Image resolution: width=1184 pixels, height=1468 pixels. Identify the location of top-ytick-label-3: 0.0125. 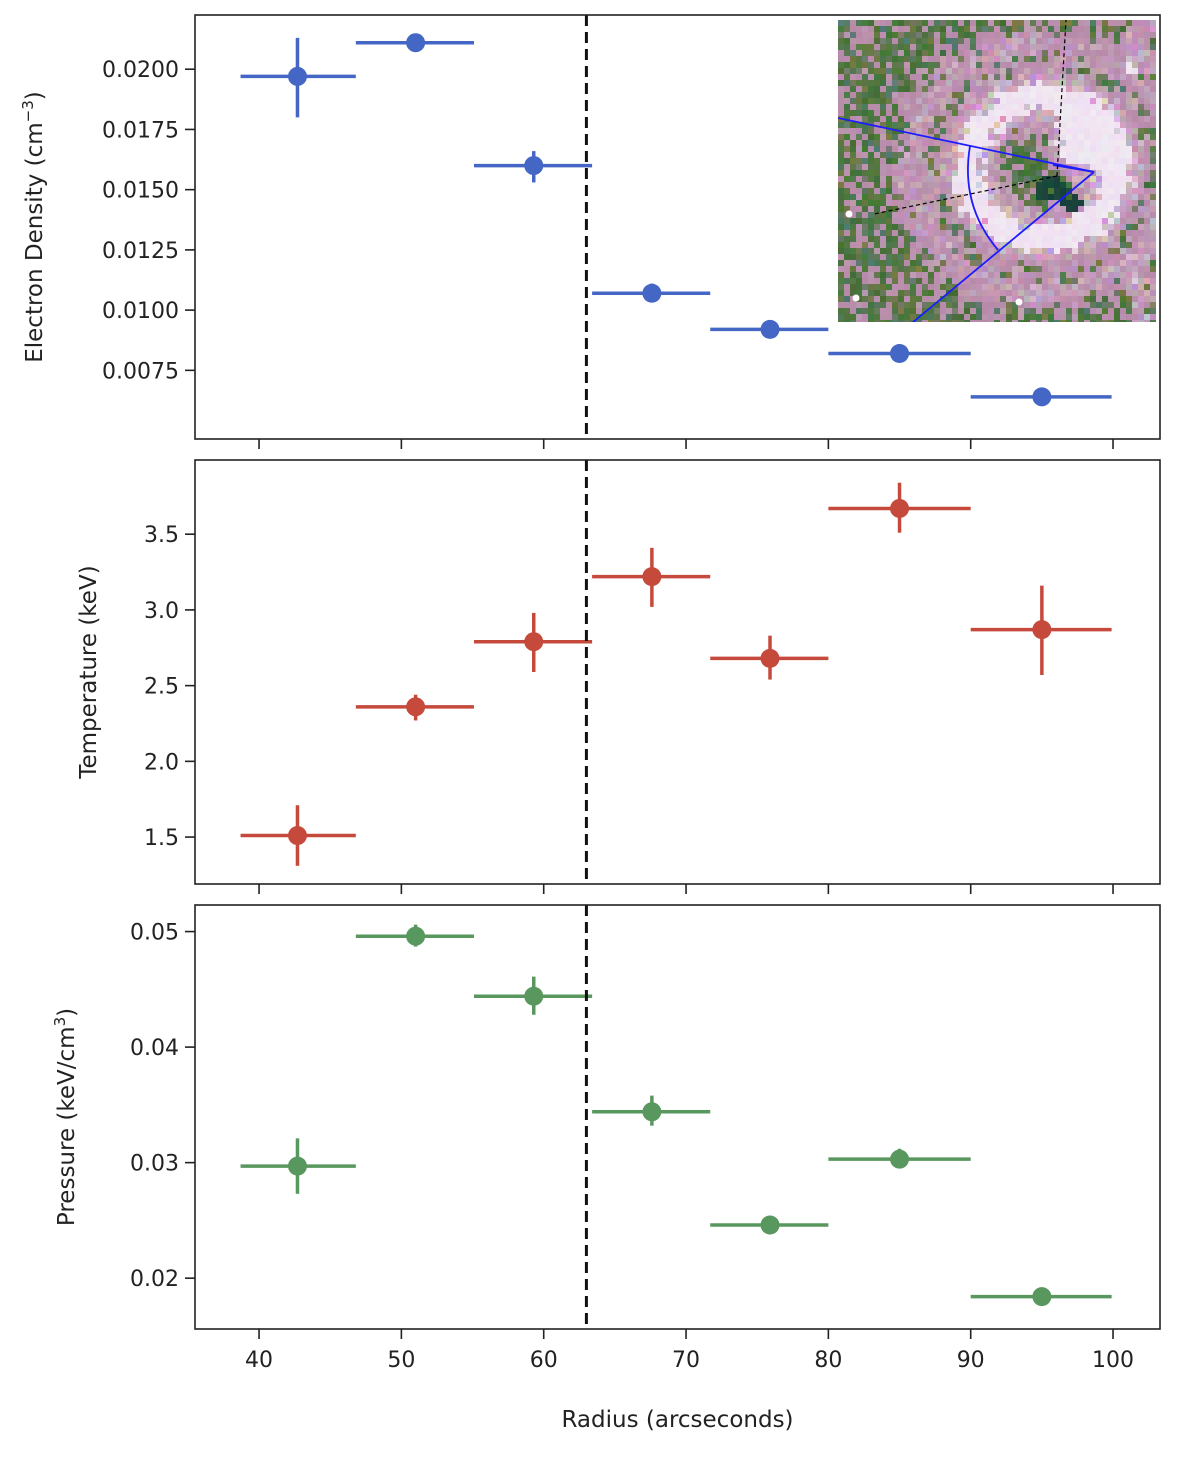
(140, 251).